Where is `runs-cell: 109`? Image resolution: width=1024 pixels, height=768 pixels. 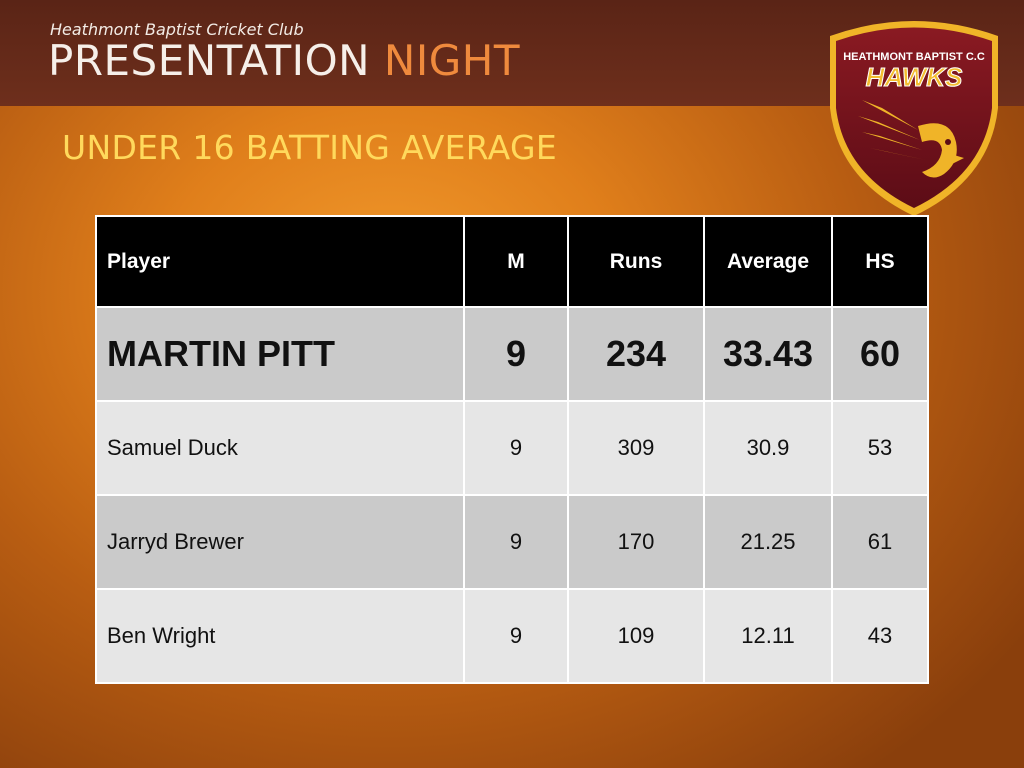 runs-cell: 109 is located at coordinates (636, 636).